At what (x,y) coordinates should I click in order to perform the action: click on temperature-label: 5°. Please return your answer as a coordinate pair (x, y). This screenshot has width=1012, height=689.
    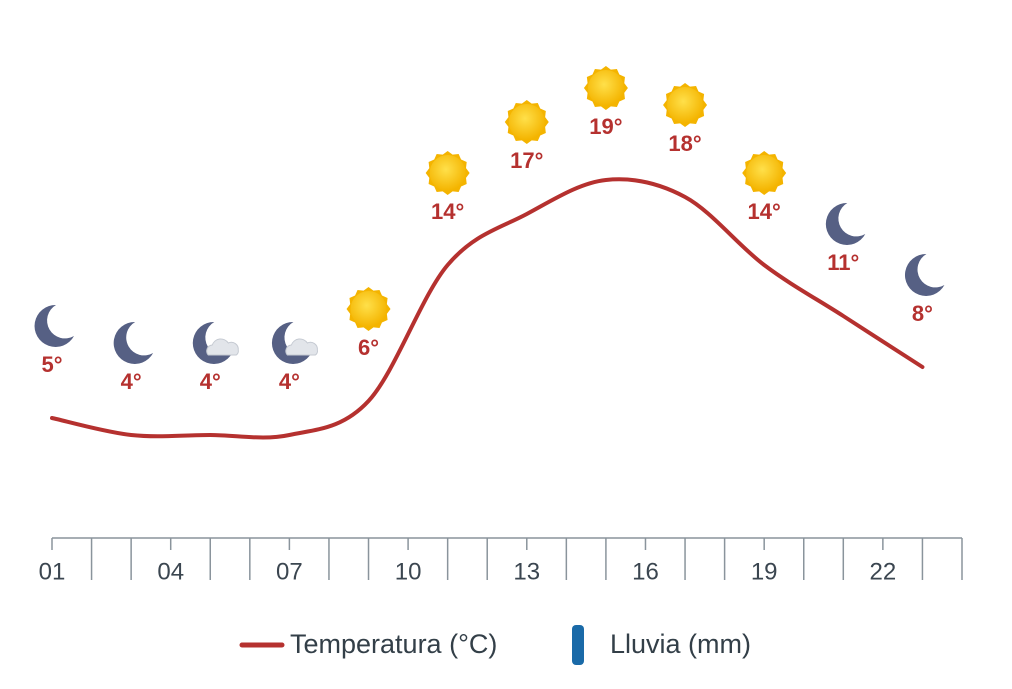
    Looking at the image, I should click on (51, 364).